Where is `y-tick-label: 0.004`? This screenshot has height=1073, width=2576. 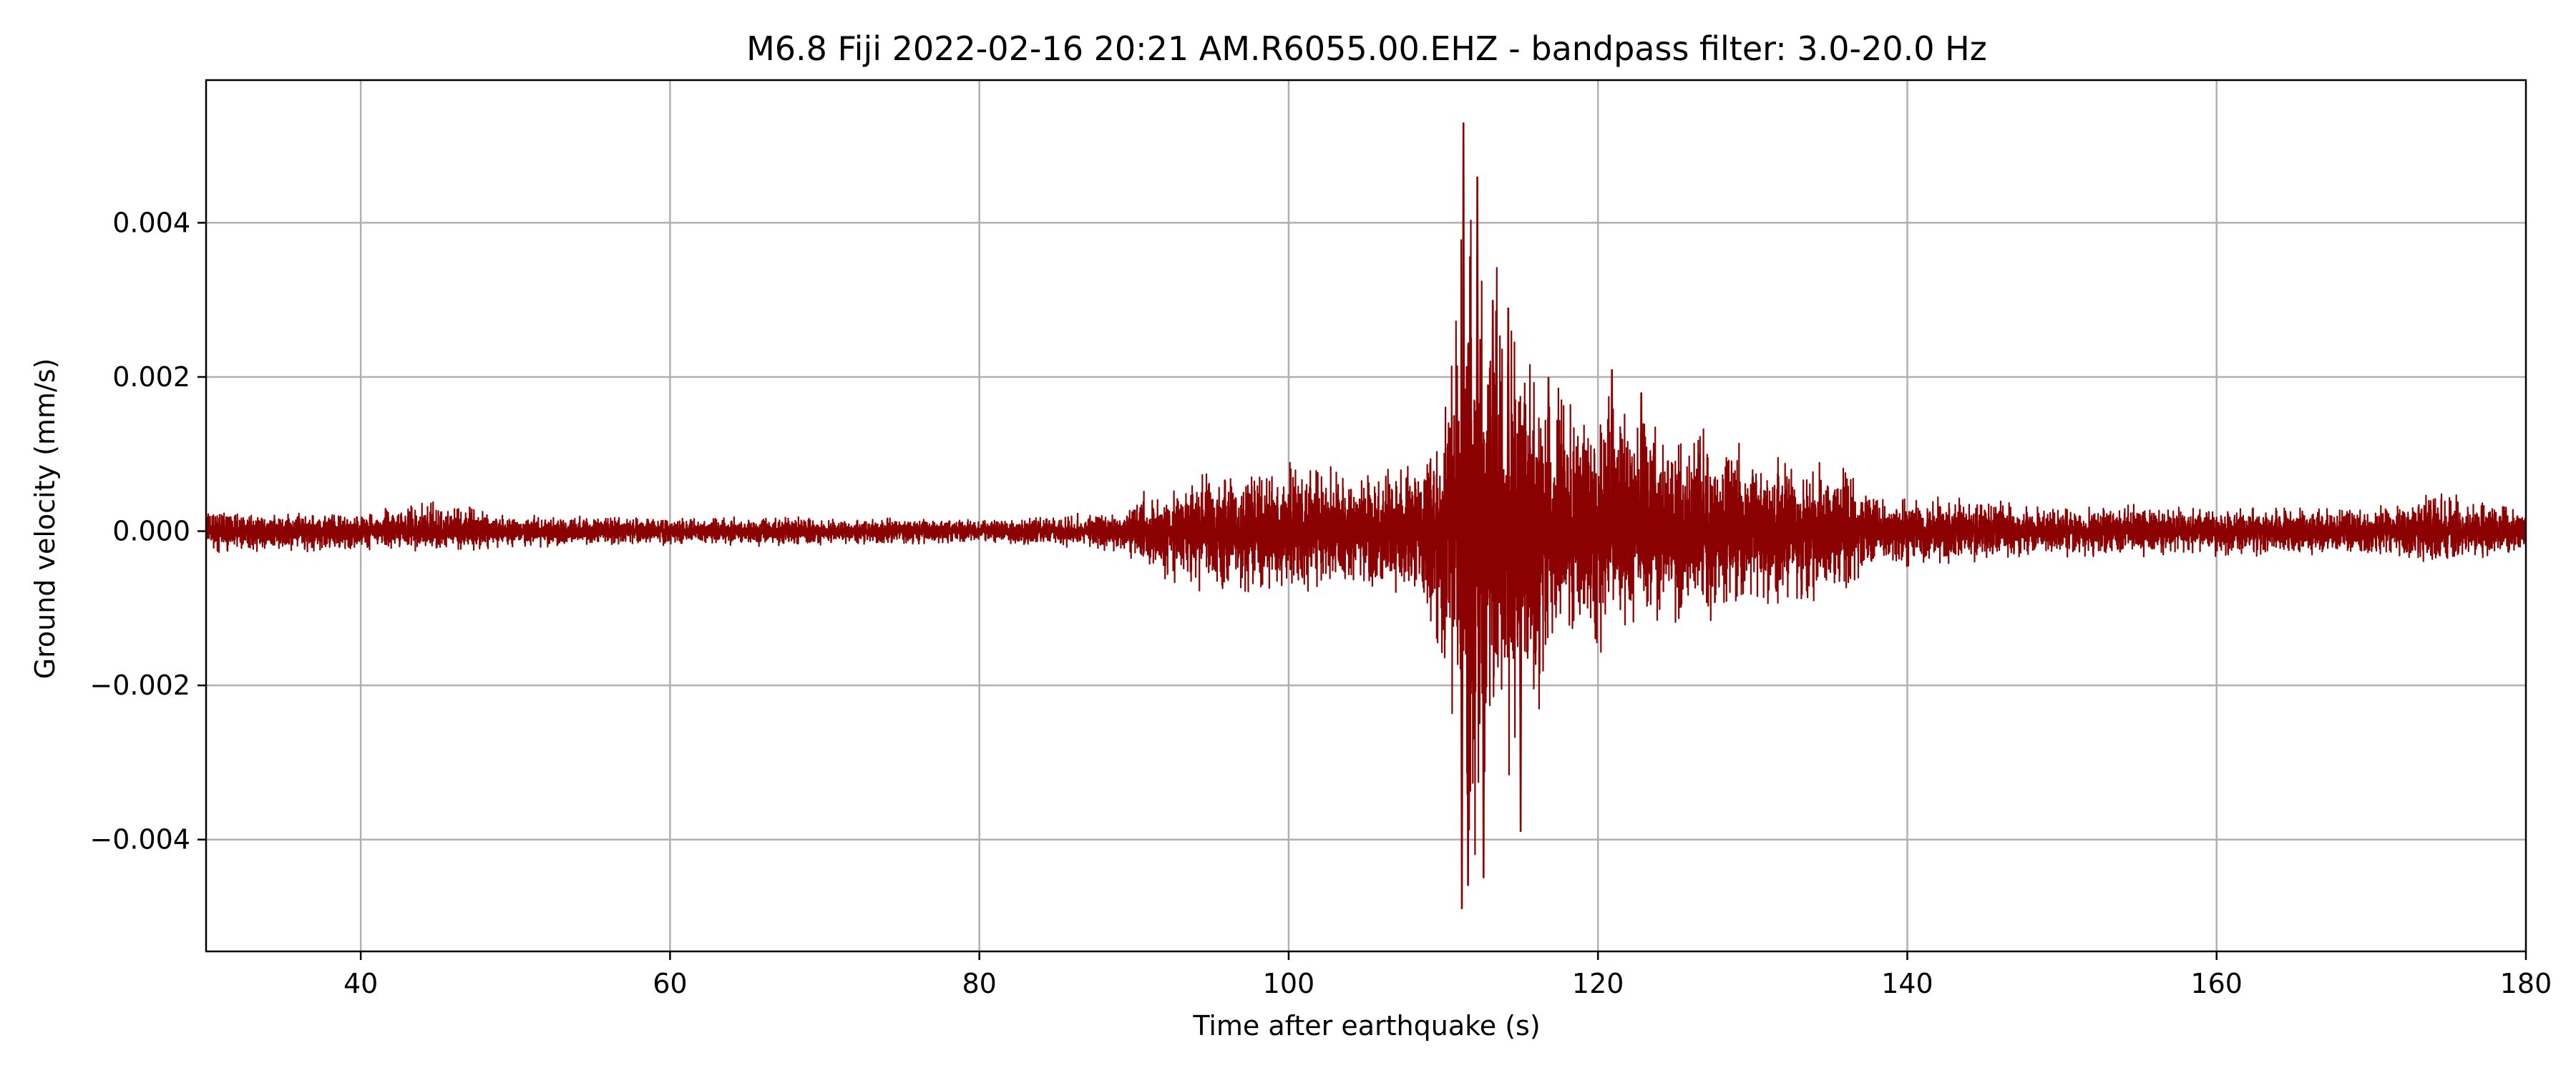
y-tick-label: 0.004 is located at coordinates (151, 222).